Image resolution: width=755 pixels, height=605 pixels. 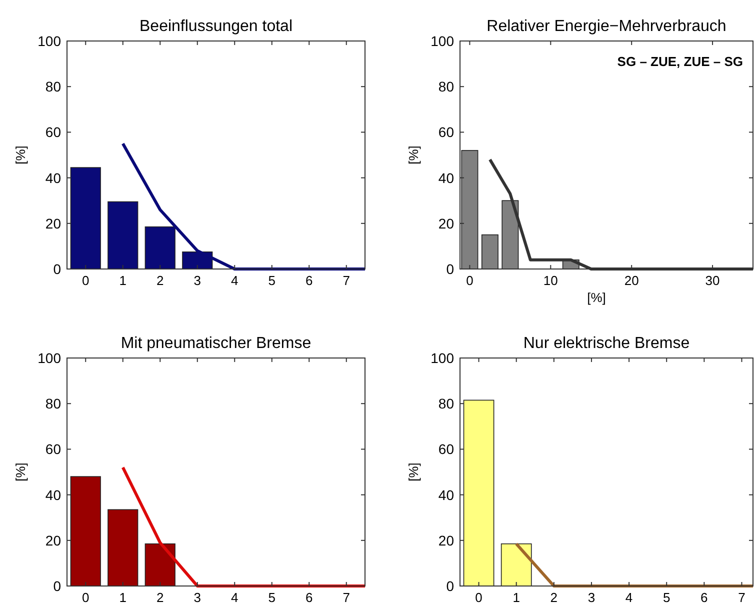 I want to click on x-axis-title: [%], so click(x=596, y=297).